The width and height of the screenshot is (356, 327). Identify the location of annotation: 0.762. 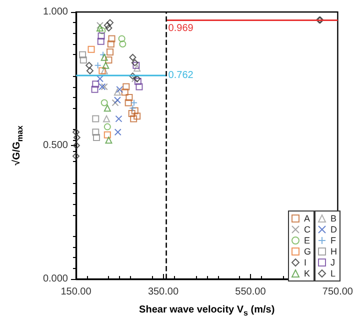
(181, 76).